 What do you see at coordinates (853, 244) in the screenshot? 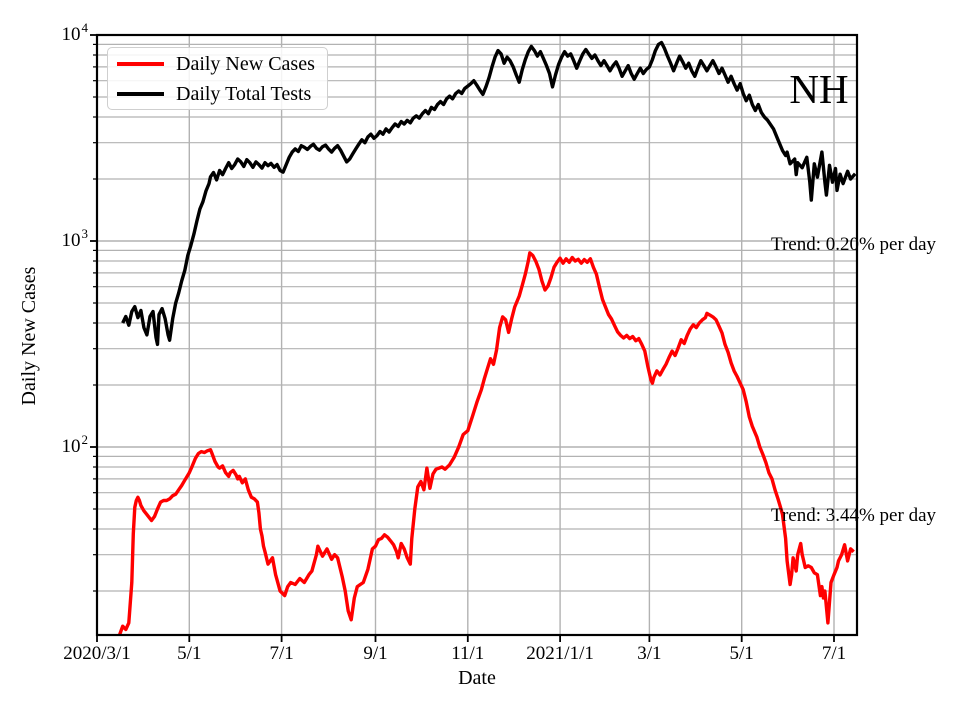
I see `trend-annotation-total-tests: Trend: 0.20% per day` at bounding box center [853, 244].